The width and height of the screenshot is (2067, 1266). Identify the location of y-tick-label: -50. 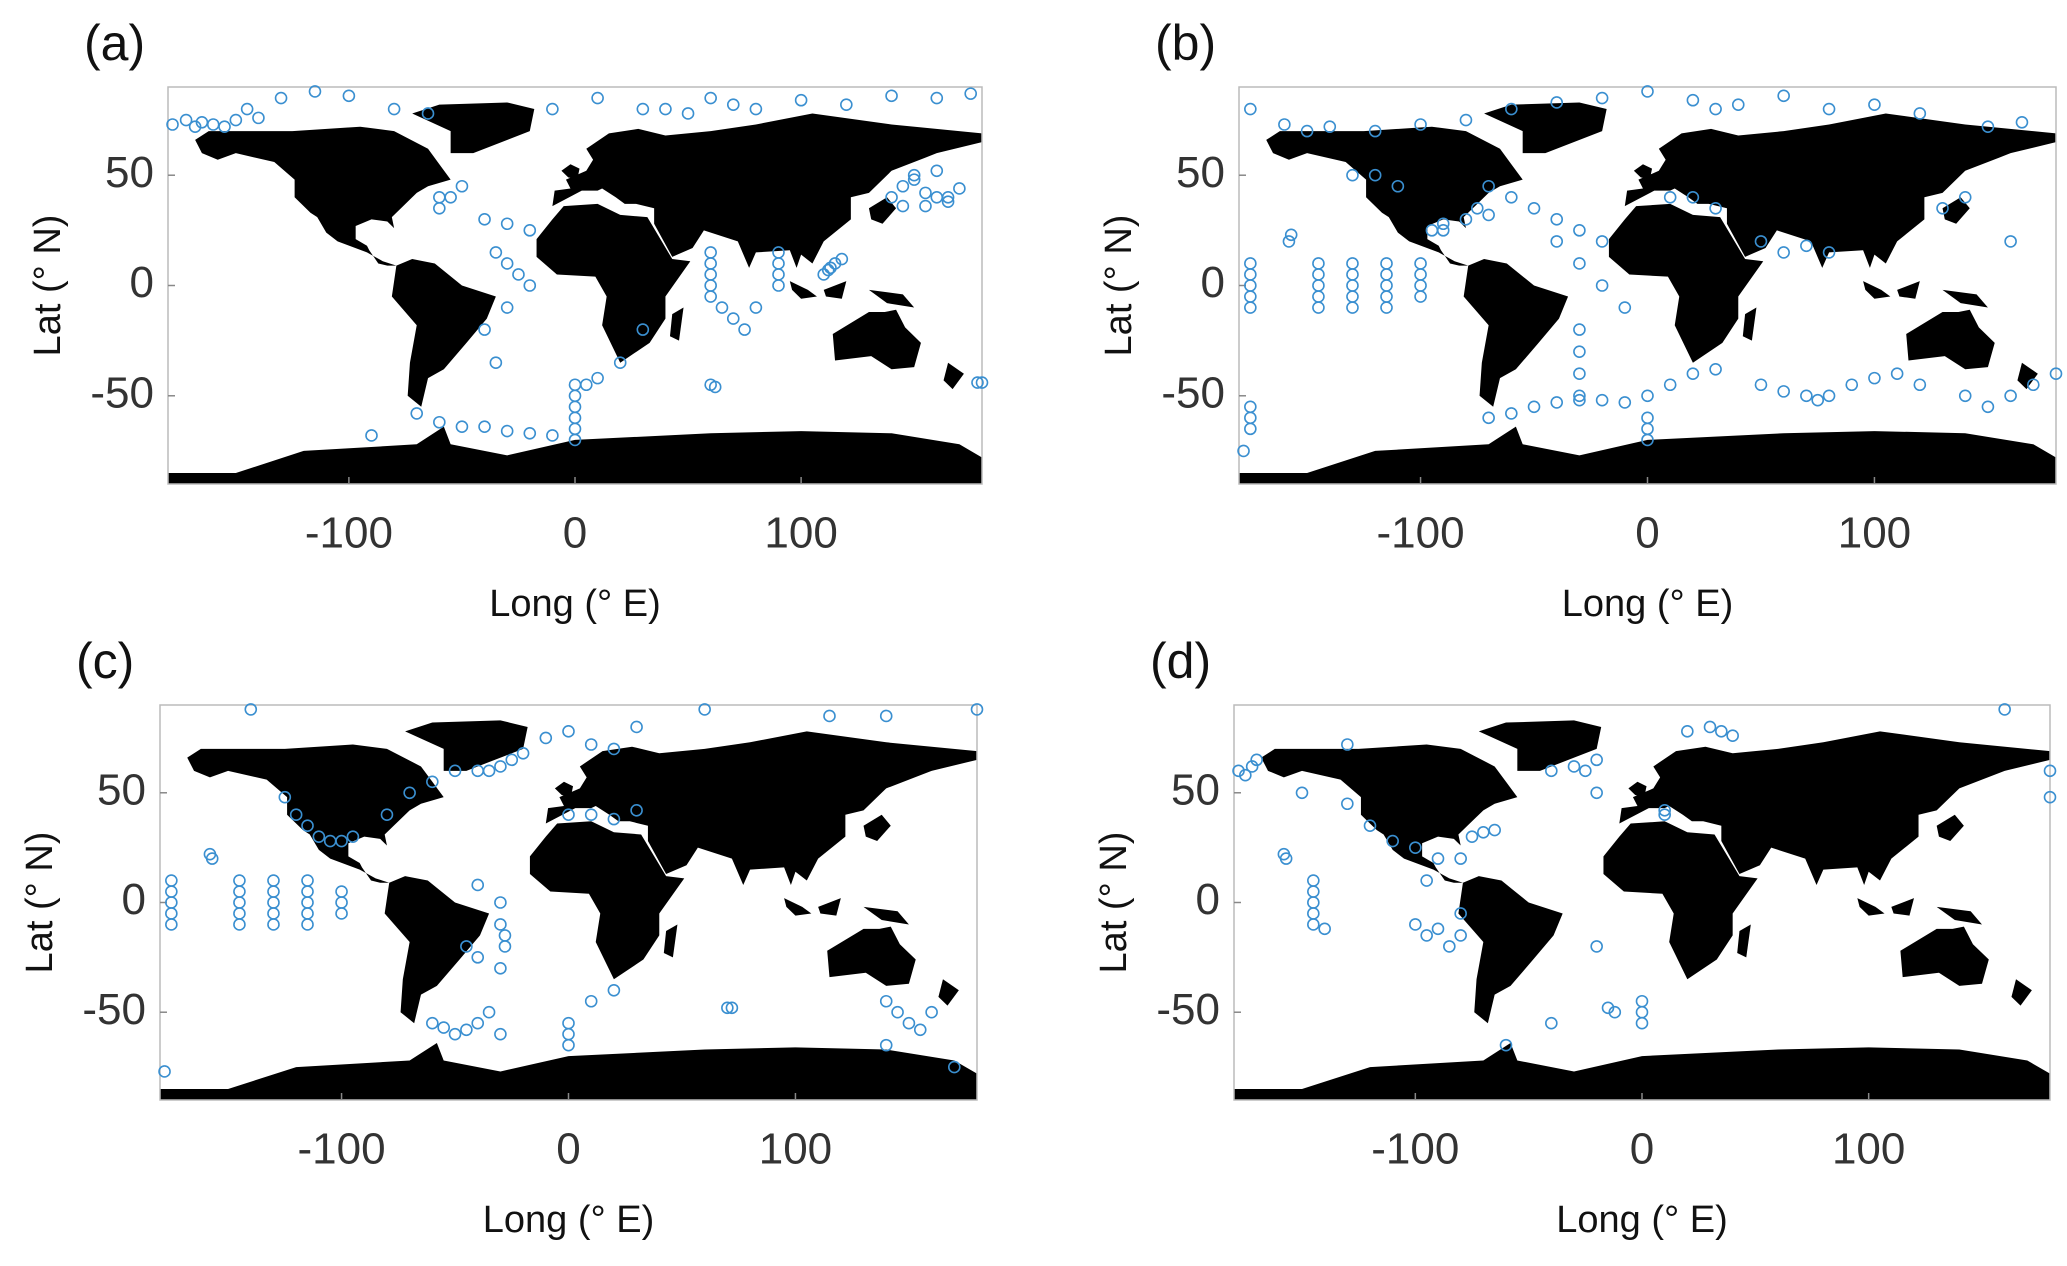
(114, 1009).